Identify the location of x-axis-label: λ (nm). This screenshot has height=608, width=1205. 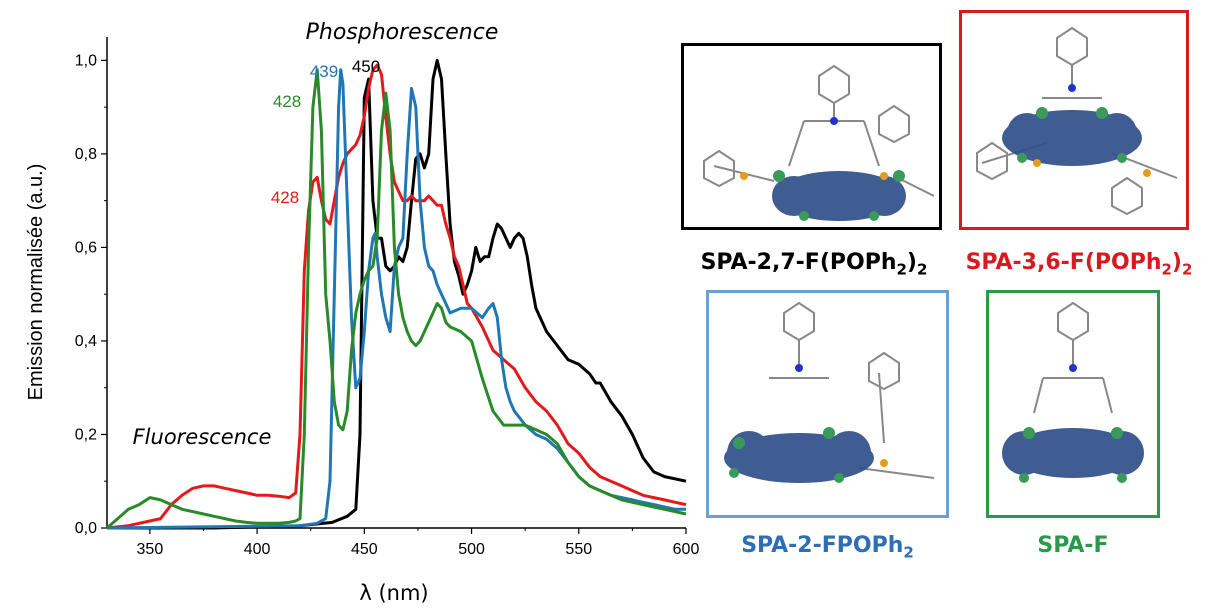
(393, 593).